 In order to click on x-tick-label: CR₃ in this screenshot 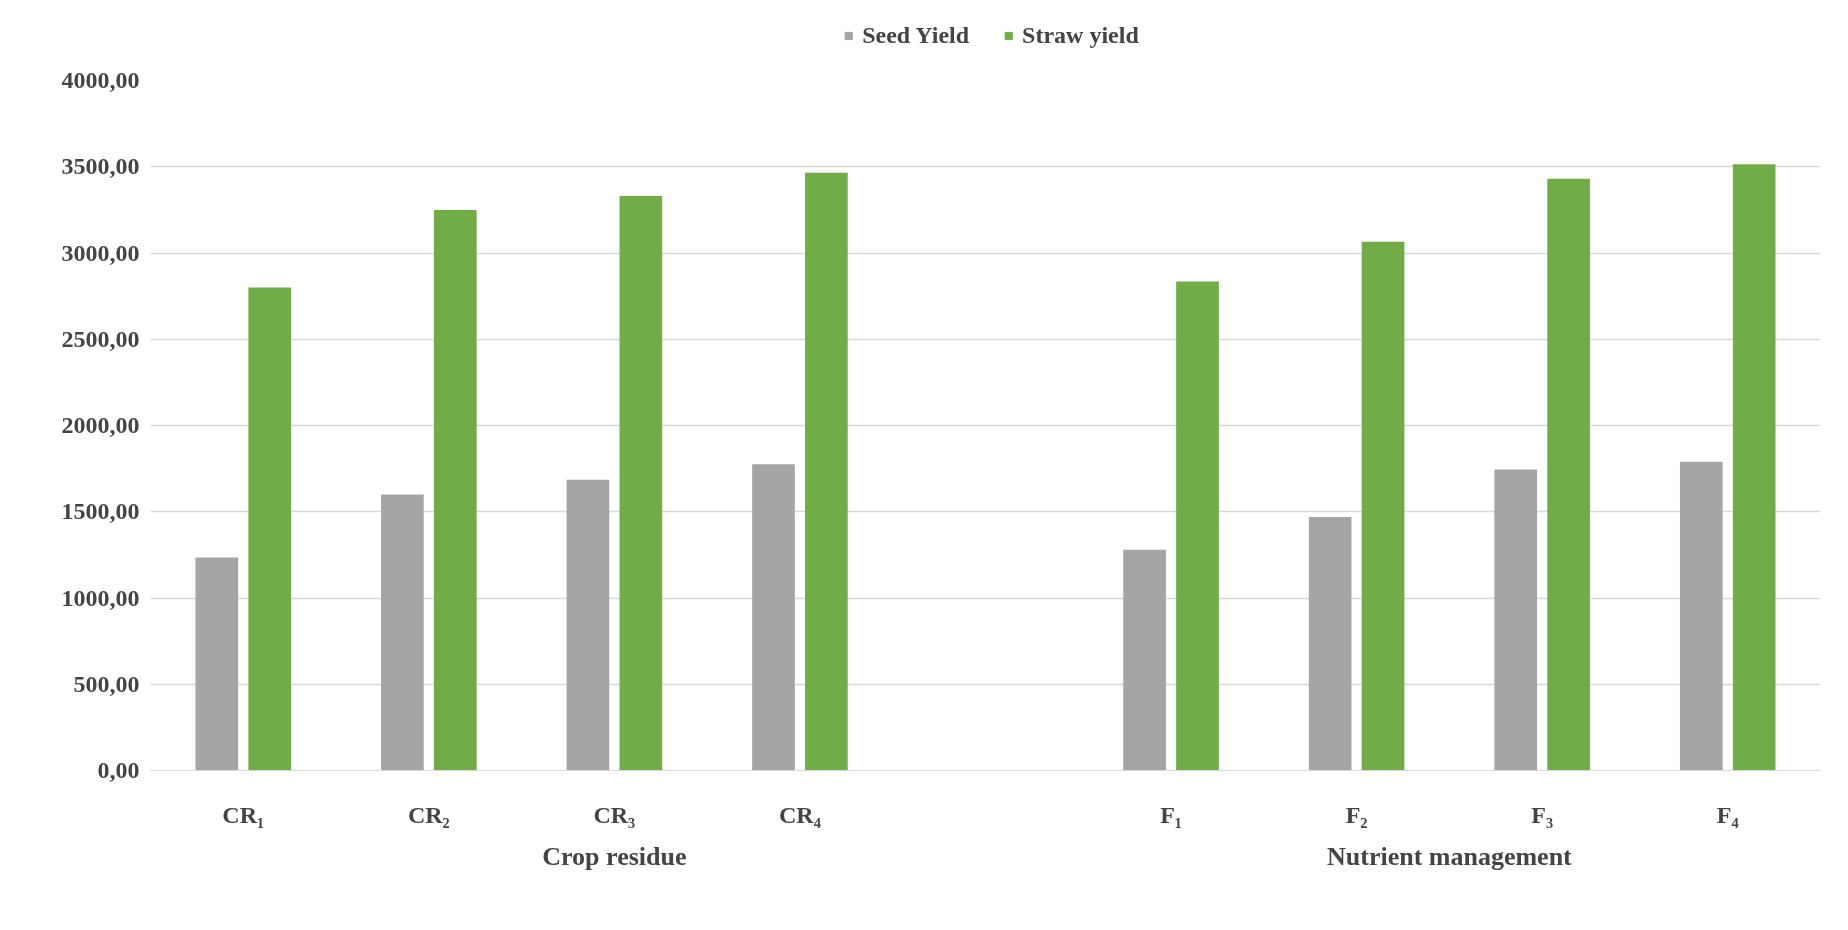, I will do `click(614, 814)`.